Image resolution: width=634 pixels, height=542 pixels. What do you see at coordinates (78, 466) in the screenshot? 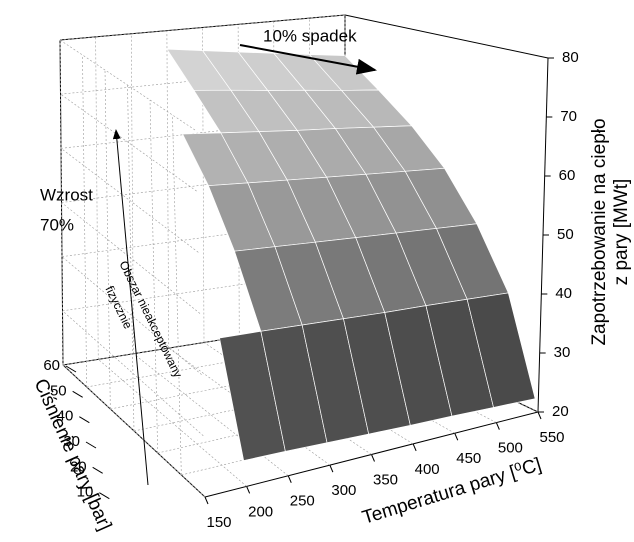
I see `y-tick-label: 20` at bounding box center [78, 466].